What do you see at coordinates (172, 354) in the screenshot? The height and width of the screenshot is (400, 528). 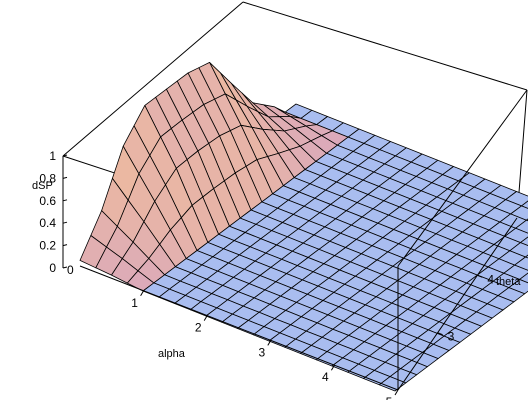 I see `x-axis-label: alpha` at bounding box center [172, 354].